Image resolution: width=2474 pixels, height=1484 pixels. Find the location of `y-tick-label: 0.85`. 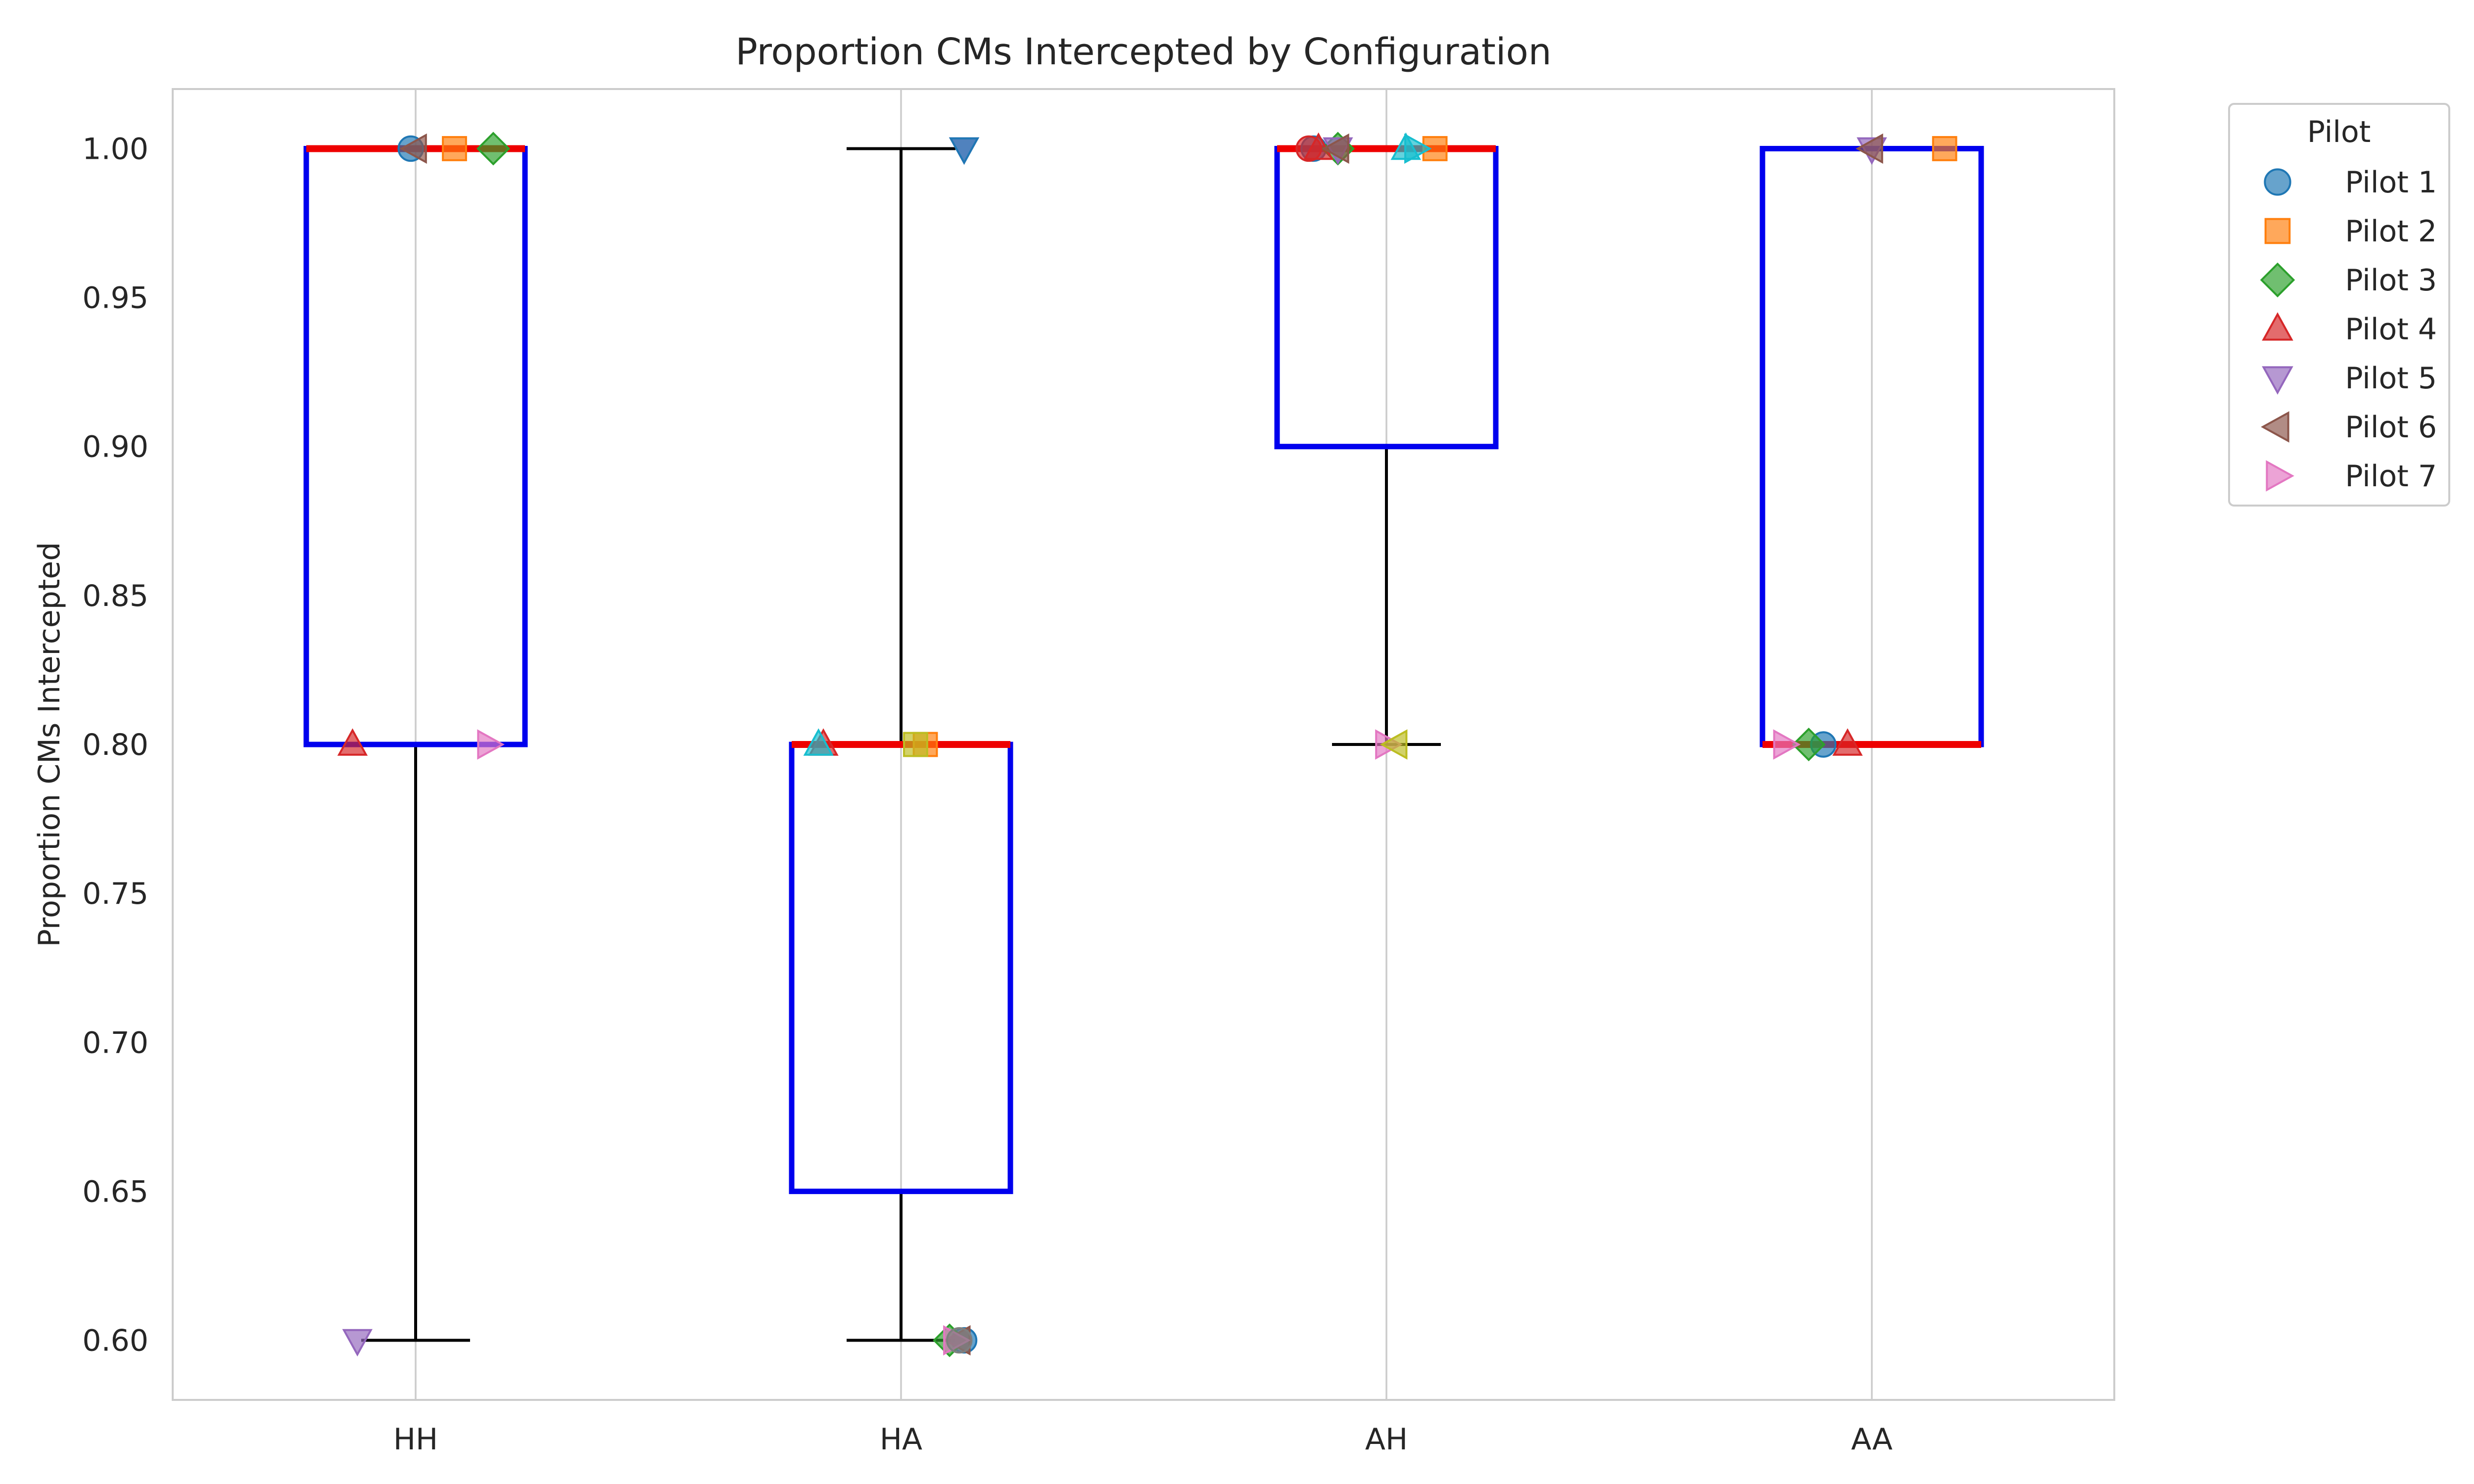

y-tick-label: 0.85 is located at coordinates (115, 596).